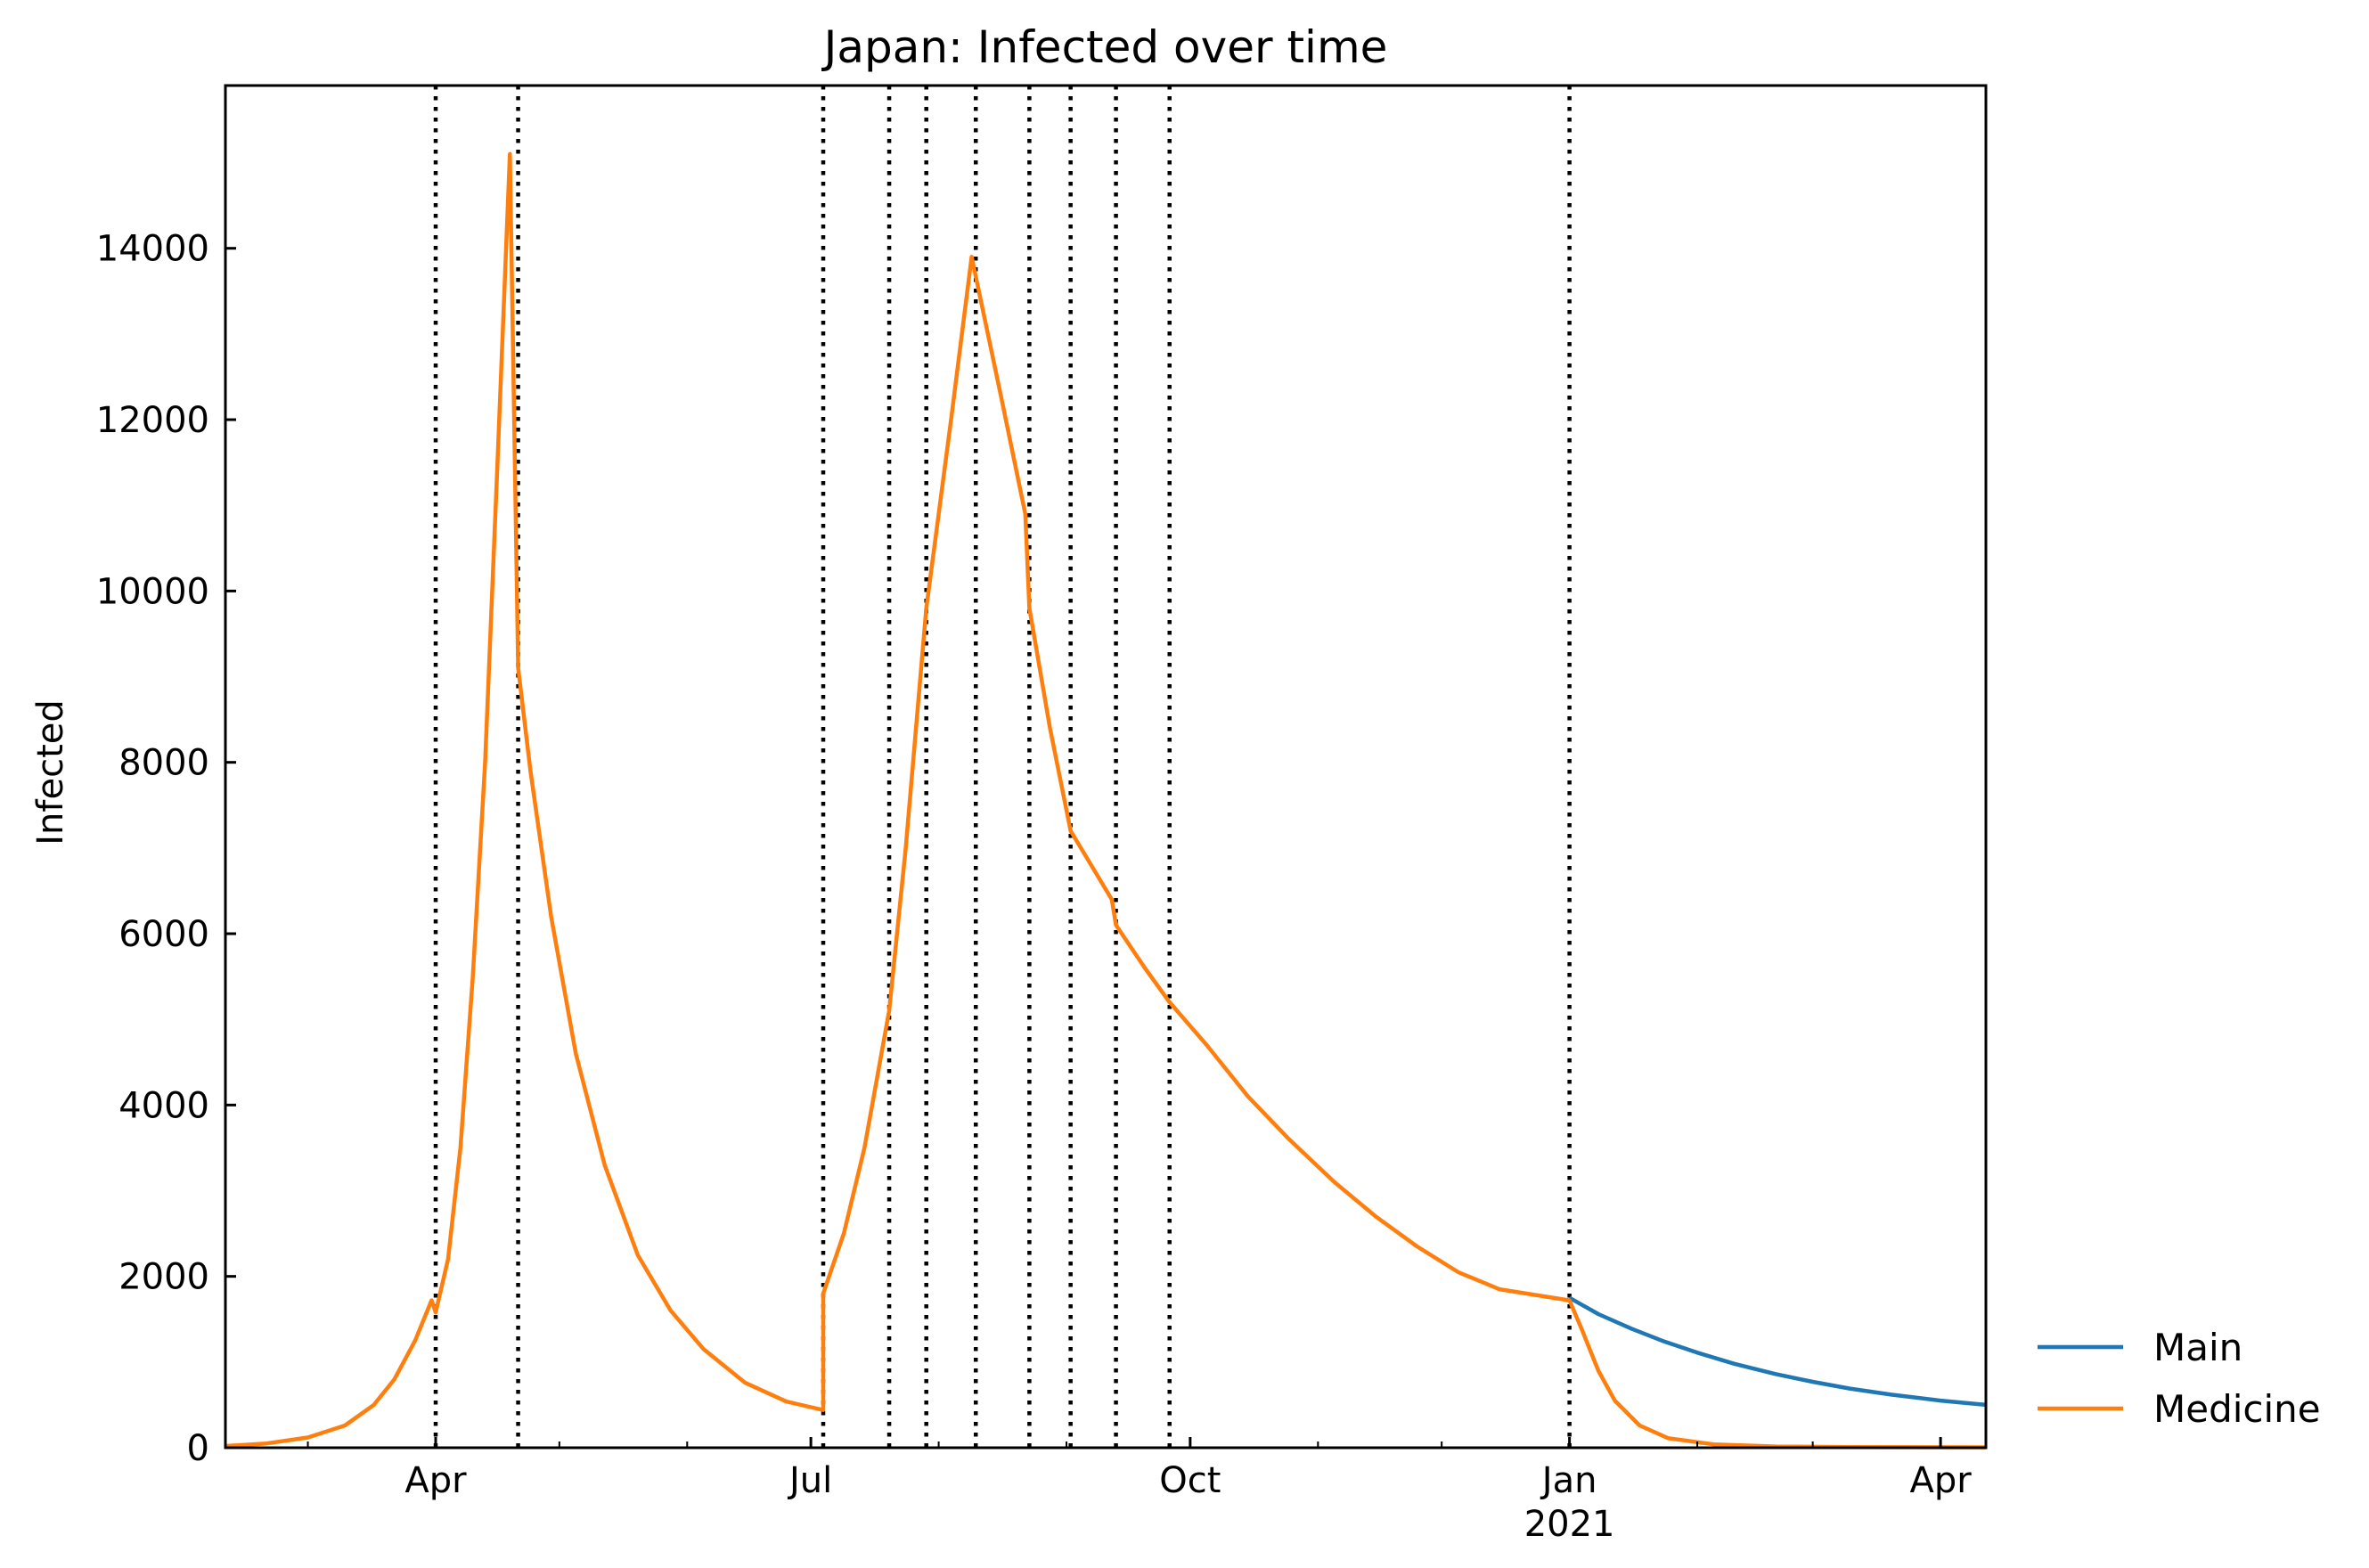  What do you see at coordinates (50, 772) in the screenshot?
I see `y-axis-label: Infected` at bounding box center [50, 772].